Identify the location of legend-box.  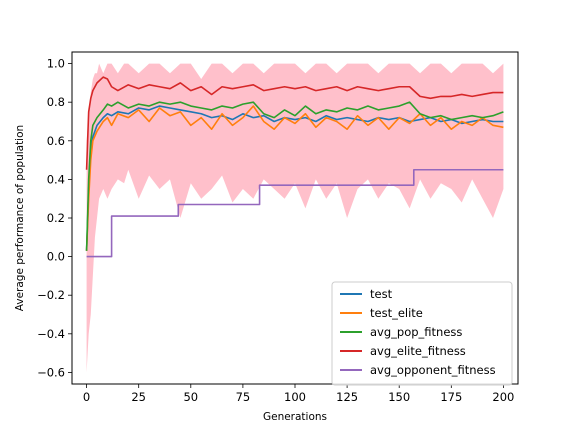
(422, 333).